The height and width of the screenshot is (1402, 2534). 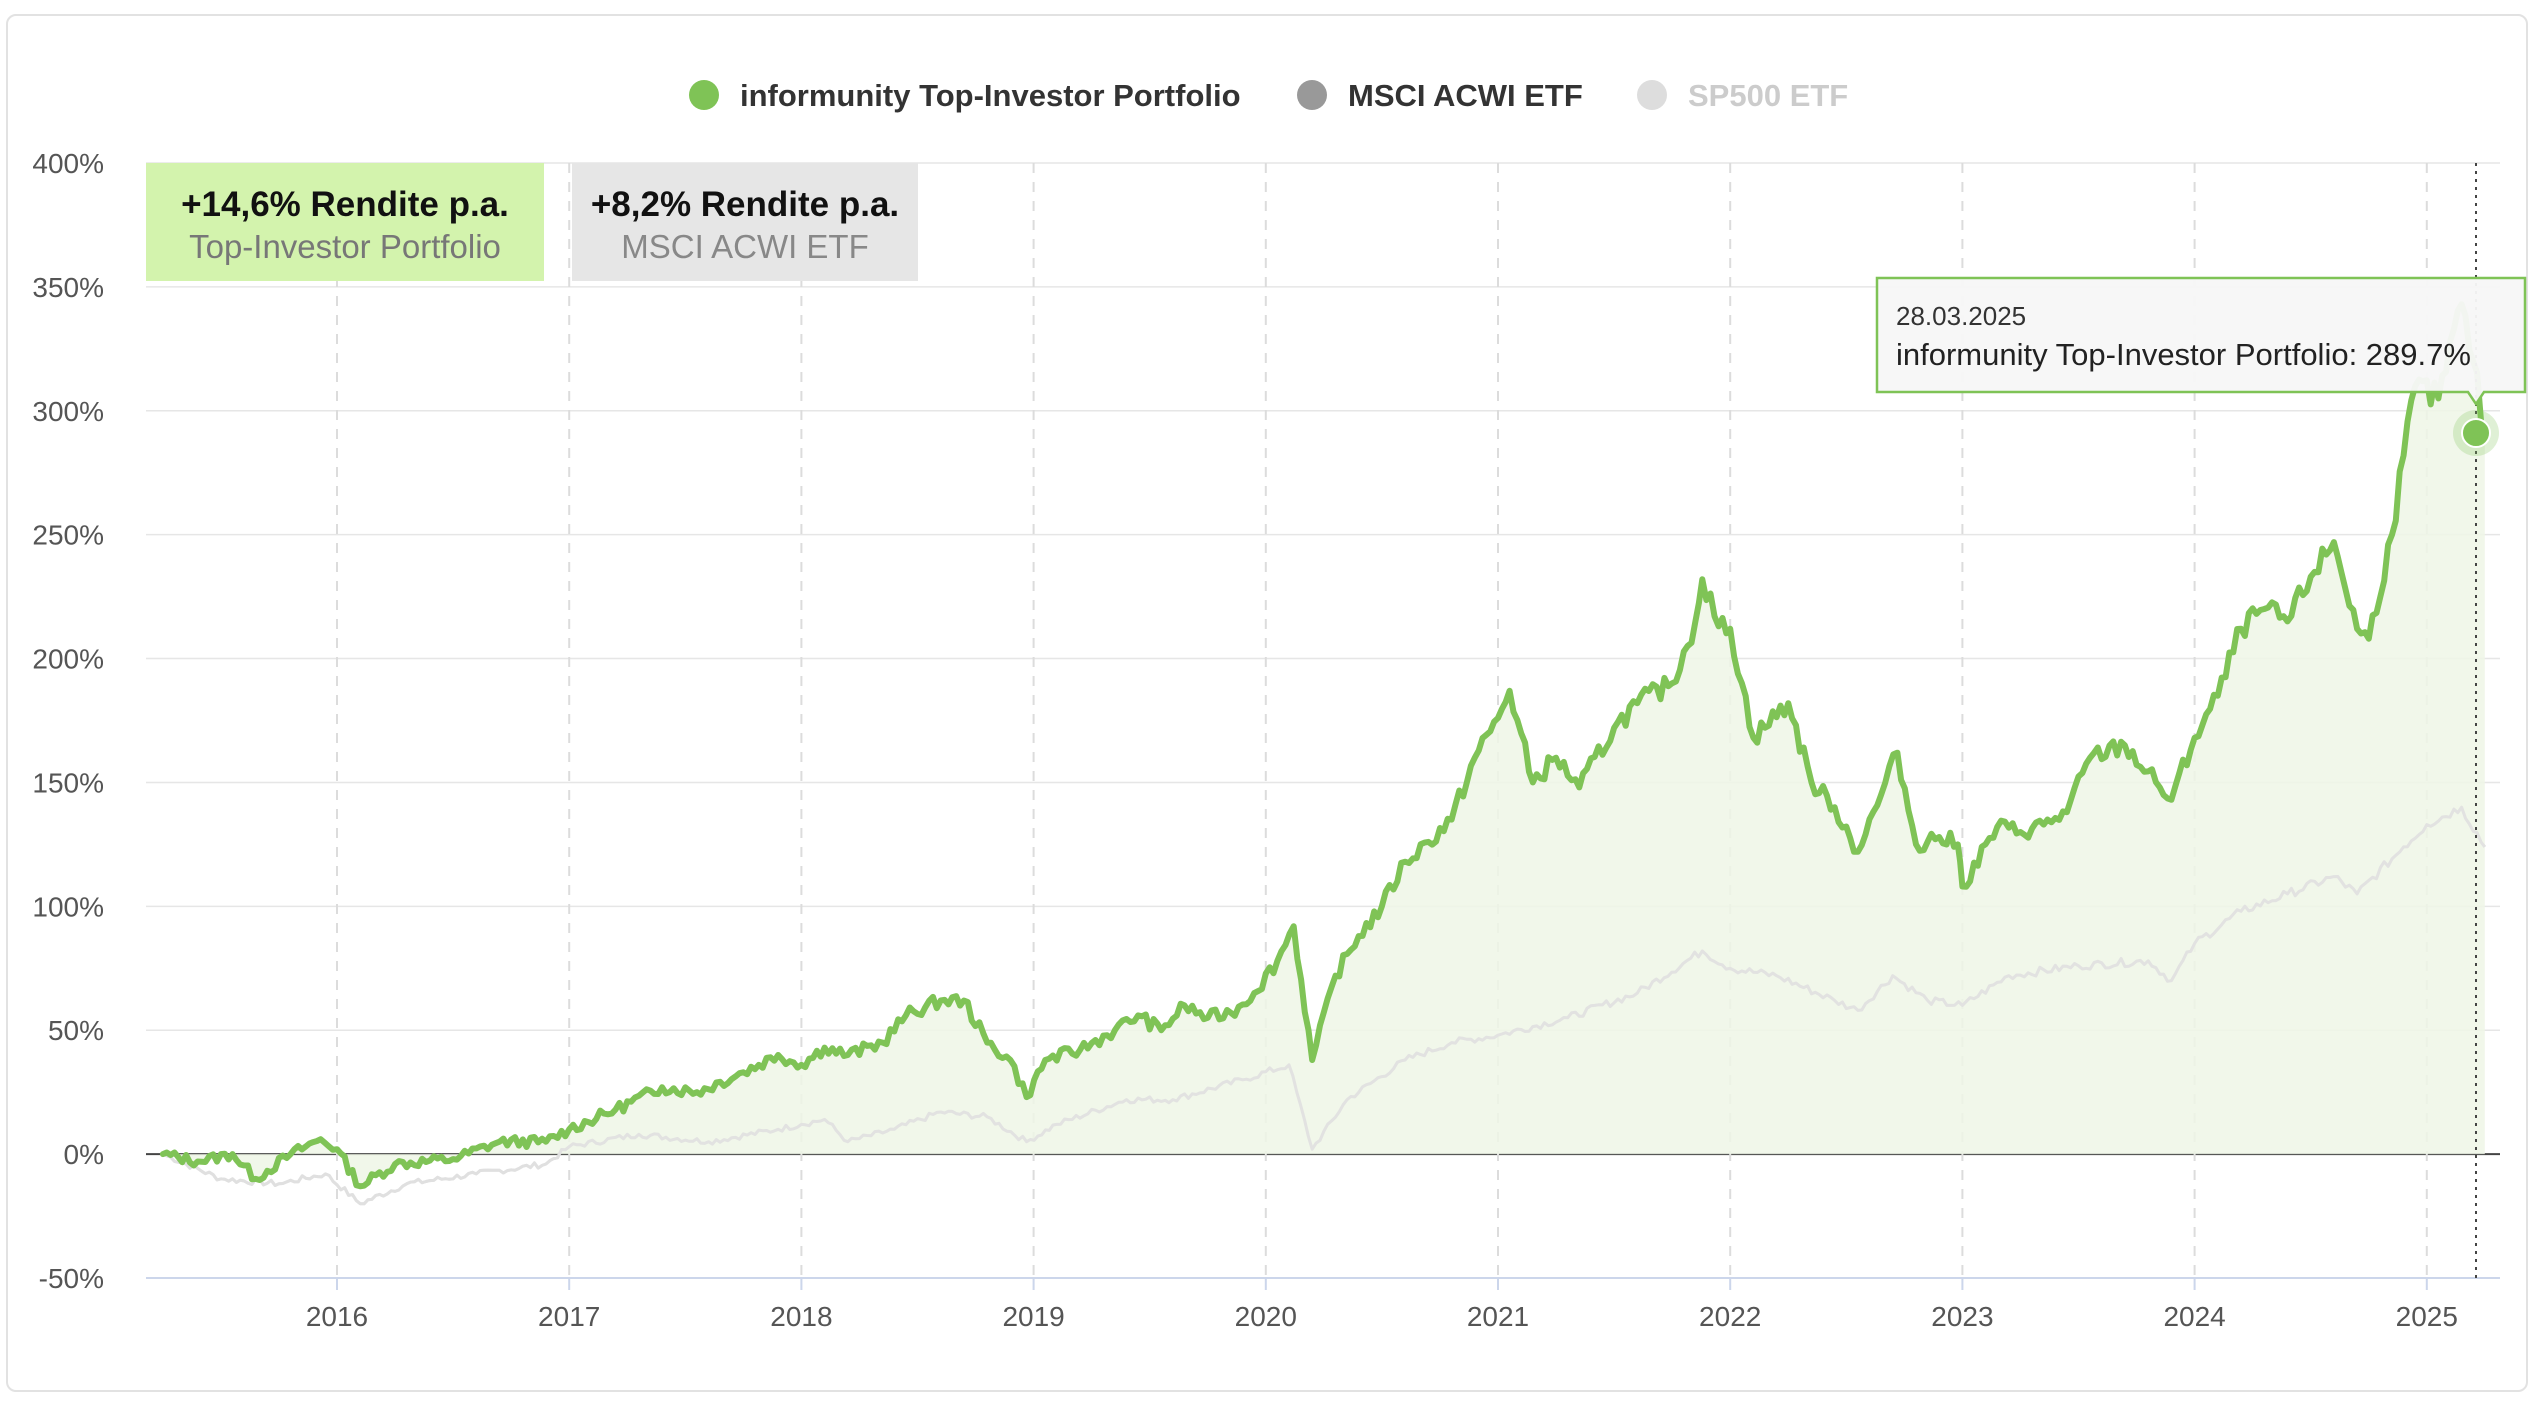 What do you see at coordinates (68, 659) in the screenshot?
I see `y-tick-label: 200%` at bounding box center [68, 659].